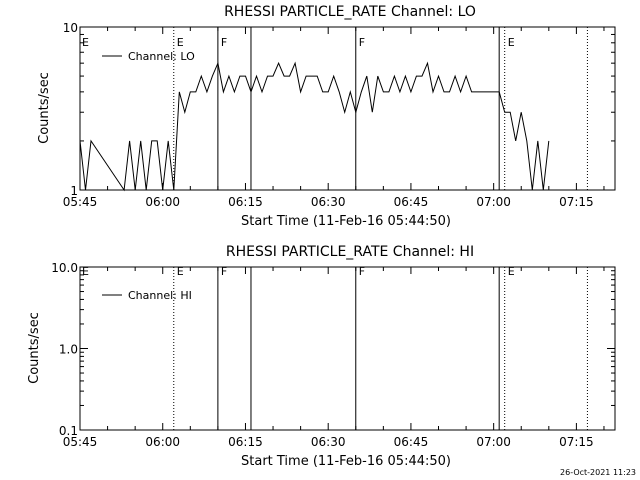 This screenshot has height=480, width=640. What do you see at coordinates (576, 202) in the screenshot?
I see `lo-x-tick-label: 07:15` at bounding box center [576, 202].